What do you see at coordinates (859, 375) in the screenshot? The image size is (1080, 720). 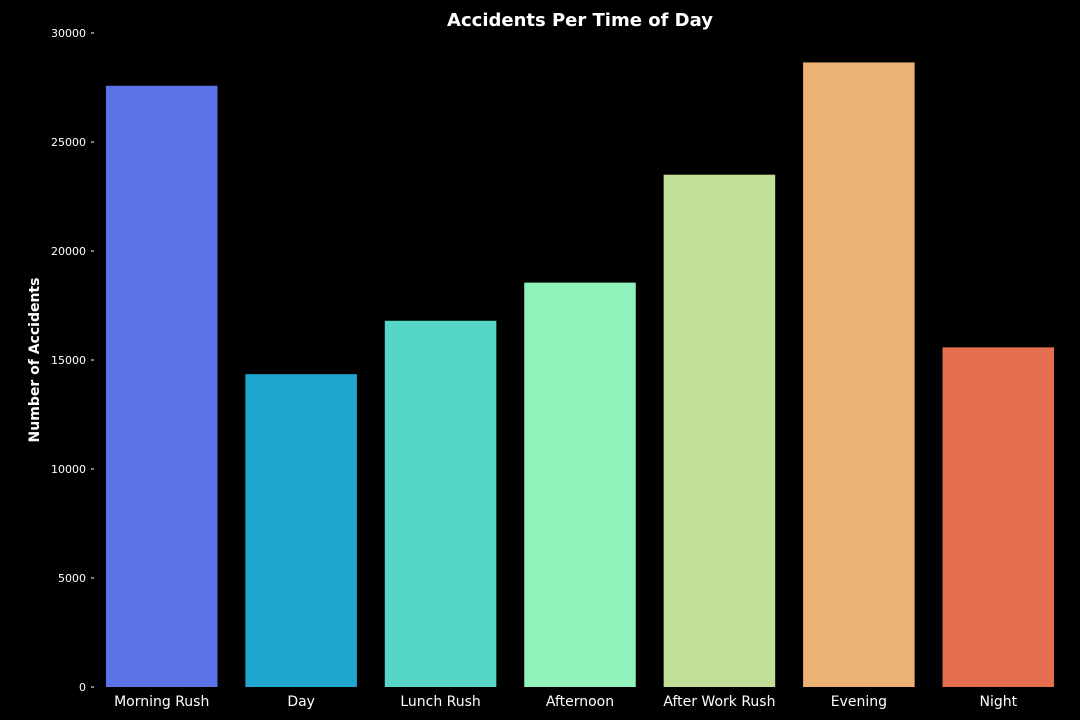 I see `bar-evening` at bounding box center [859, 375].